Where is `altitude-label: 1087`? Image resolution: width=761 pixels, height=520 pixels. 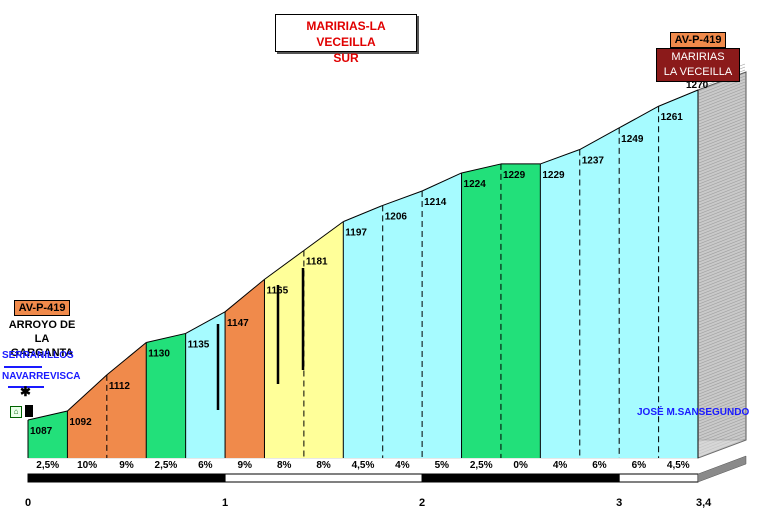 altitude-label: 1087 is located at coordinates (41, 431).